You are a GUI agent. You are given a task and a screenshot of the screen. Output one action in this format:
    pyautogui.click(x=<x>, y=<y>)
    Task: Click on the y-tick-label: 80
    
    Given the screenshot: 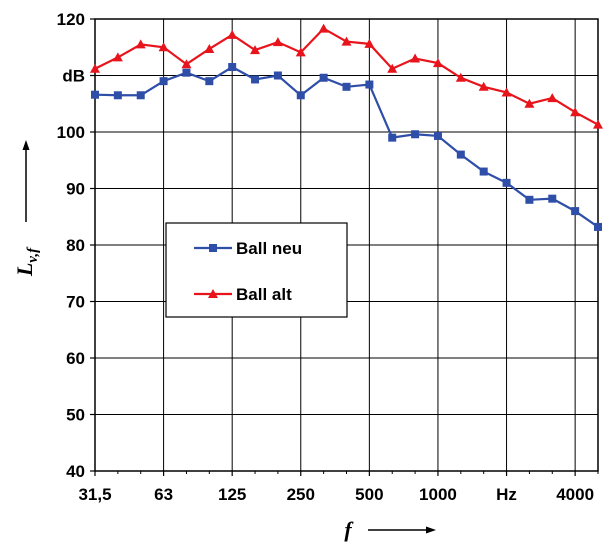 What is the action you would take?
    pyautogui.click(x=75, y=245)
    